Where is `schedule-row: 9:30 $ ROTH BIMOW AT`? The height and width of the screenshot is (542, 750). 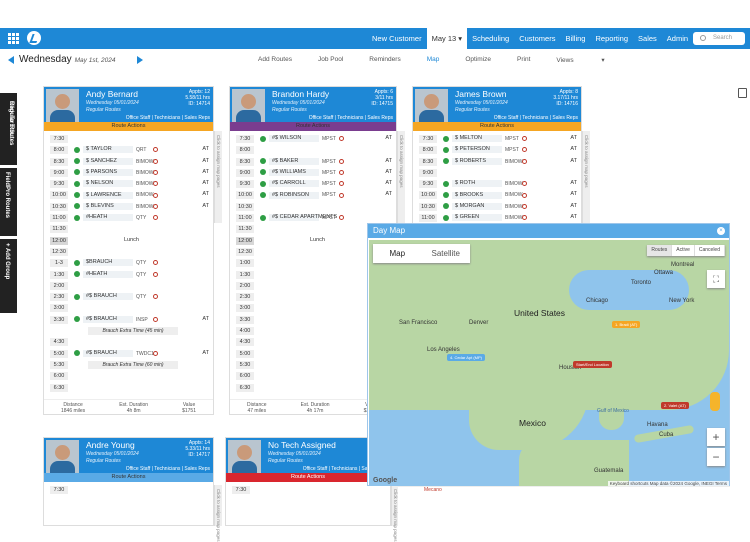
schedule-row: 9:30 $ ROTH BIMOW AT is located at coordinates (497, 183).